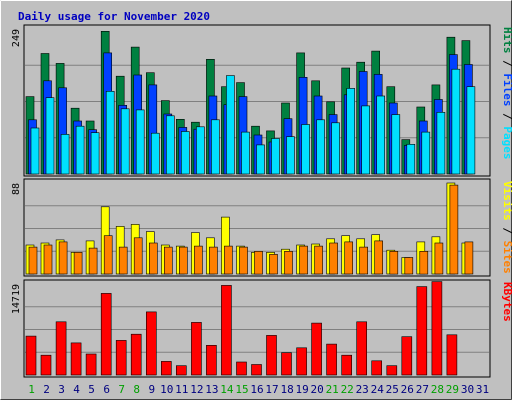 The width and height of the screenshot is (512, 404). I want to click on x-tick-label-day-8: 8, so click(136, 389).